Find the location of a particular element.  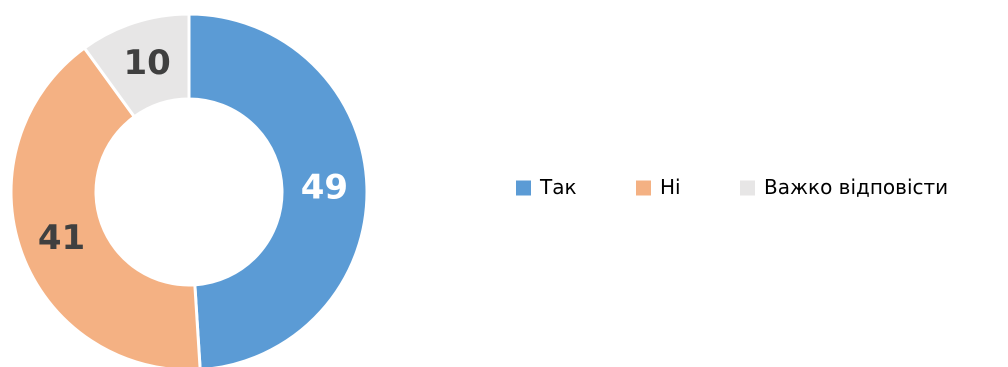

data-label-3: 10 is located at coordinates (146, 63).